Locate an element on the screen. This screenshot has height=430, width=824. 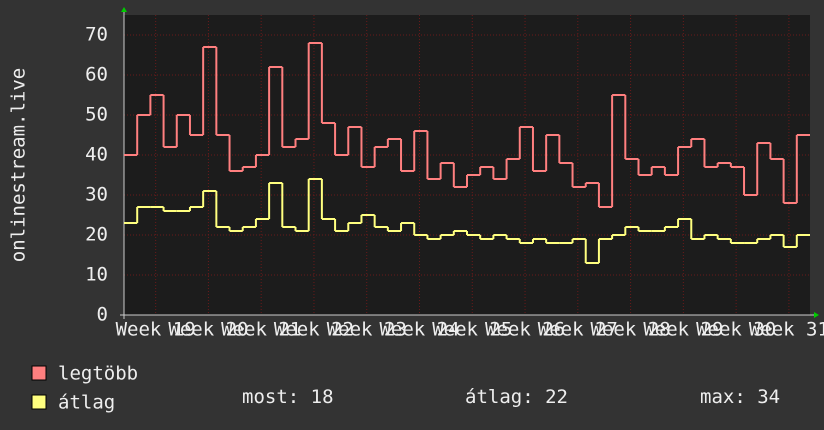
x-tick-label: Week 23 is located at coordinates (367, 330).